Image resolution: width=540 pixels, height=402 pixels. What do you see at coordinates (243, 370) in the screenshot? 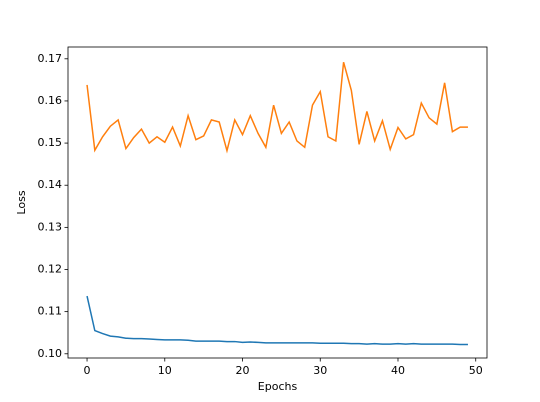
I see `x-tick-label: 20` at bounding box center [243, 370].